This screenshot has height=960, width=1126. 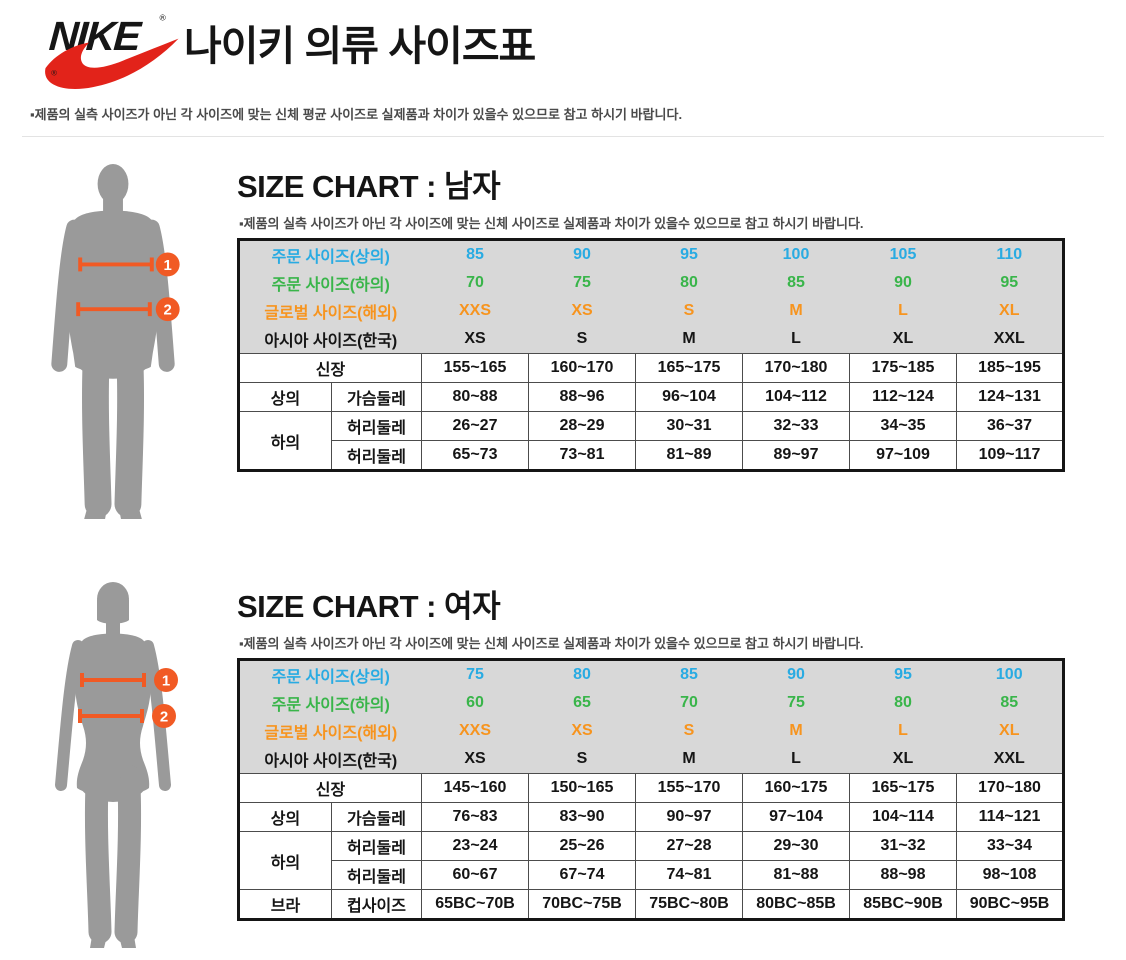 What do you see at coordinates (582, 397) in the screenshot?
I see `measure-value-cell: 88~96` at bounding box center [582, 397].